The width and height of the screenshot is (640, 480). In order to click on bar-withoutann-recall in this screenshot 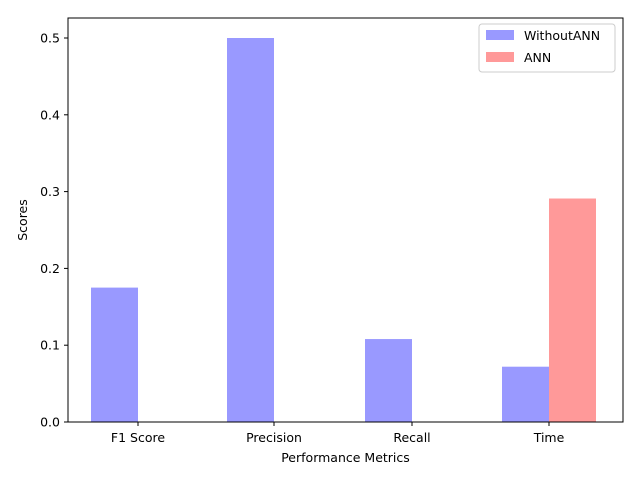, I will do `click(388, 380)`.